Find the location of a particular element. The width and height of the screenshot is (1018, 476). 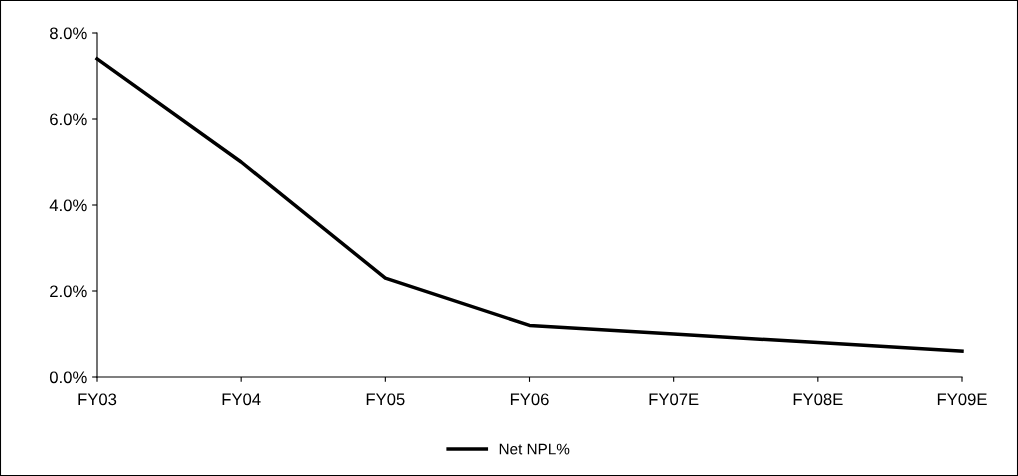

x-tick-label: FY05 is located at coordinates (385, 399).